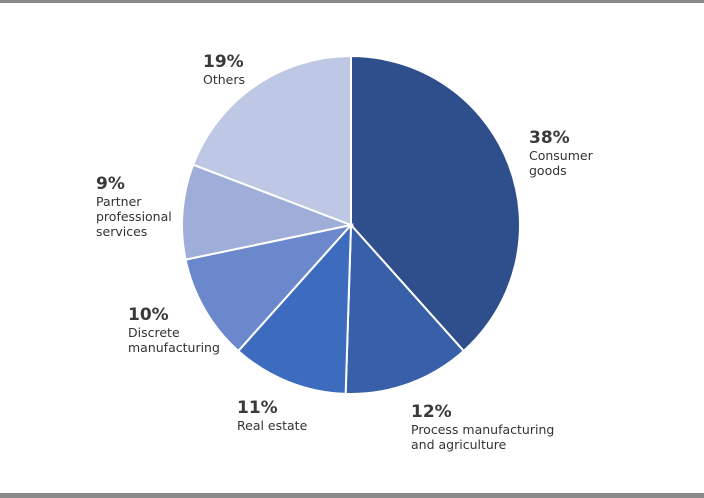 Image resolution: width=704 pixels, height=498 pixels. I want to click on slice-label-discrete-manufacturing: 10% Discrete manufacturing, so click(174, 330).